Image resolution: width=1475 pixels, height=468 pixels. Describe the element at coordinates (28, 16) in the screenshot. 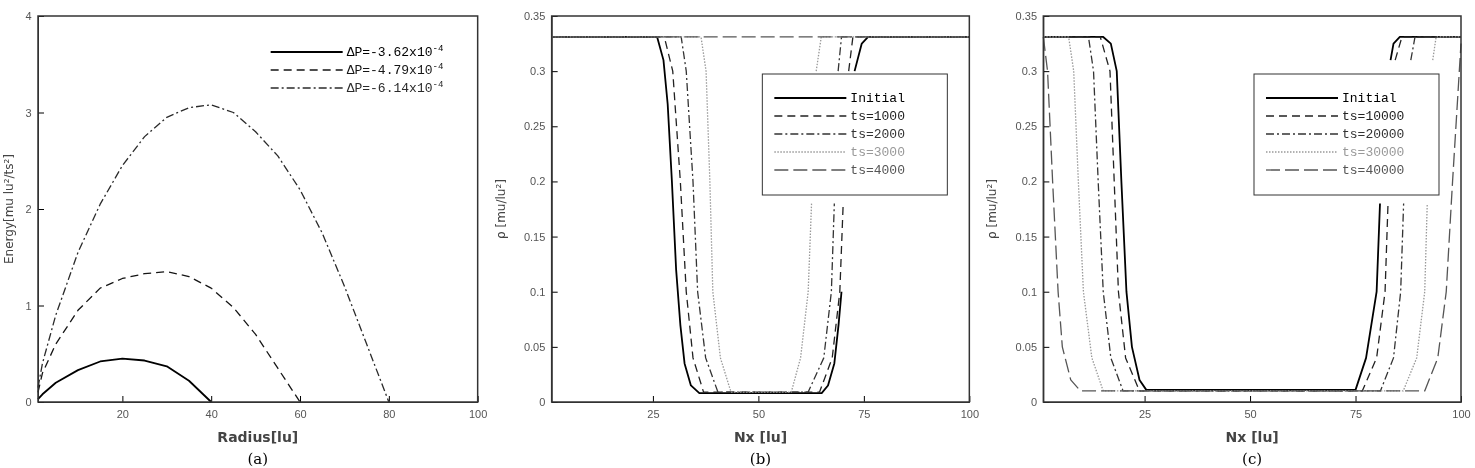

I see `y-tick-label: 4` at that location.